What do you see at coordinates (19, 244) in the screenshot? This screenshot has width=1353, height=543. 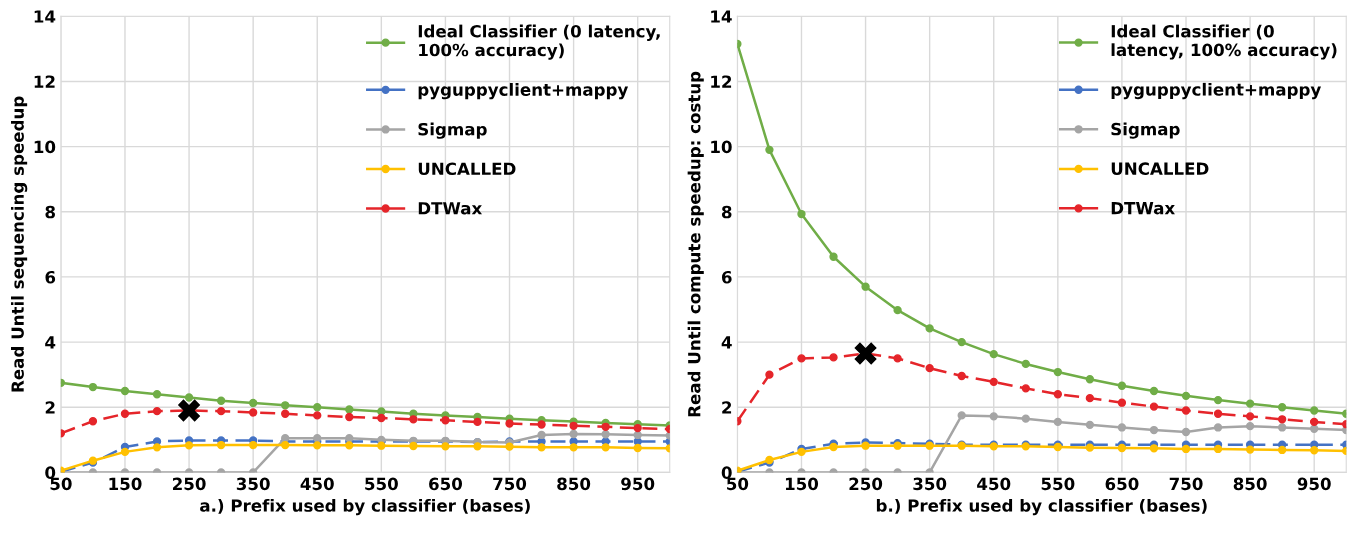 I see `y-axis-title: Read Until sequencing speedup` at bounding box center [19, 244].